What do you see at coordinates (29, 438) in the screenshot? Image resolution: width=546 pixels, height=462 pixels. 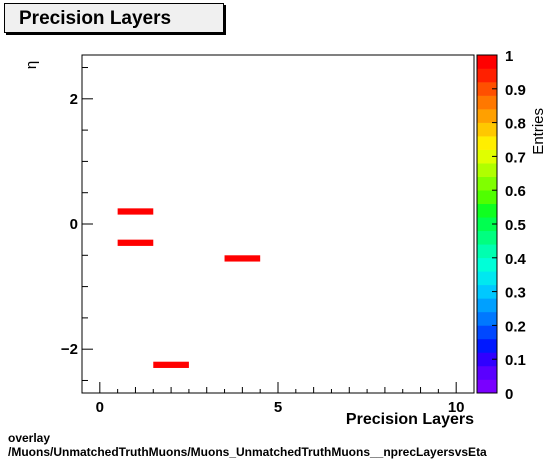 I see `footer-line-1: overlay` at bounding box center [29, 438].